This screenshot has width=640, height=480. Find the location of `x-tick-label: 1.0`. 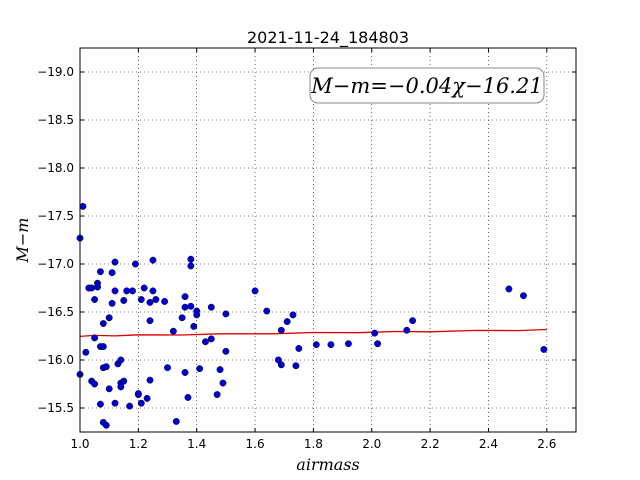

x-tick-label: 1.0 is located at coordinates (79, 444).